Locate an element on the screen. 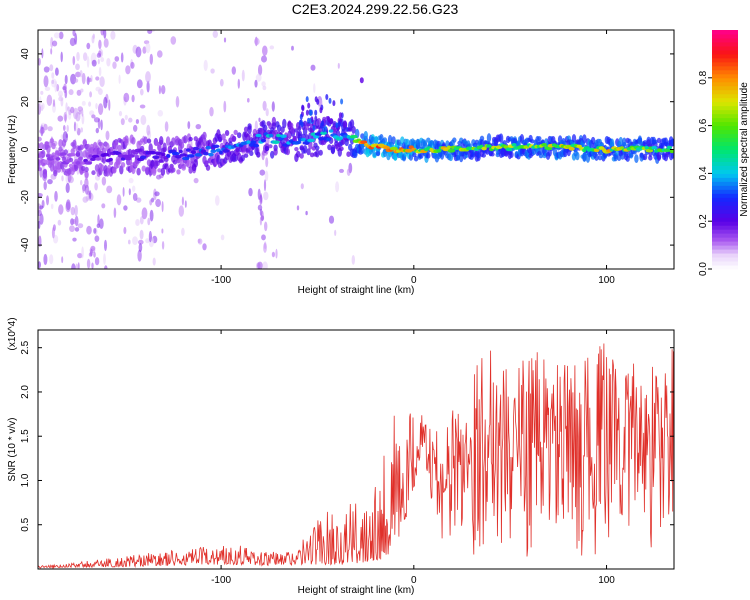 This screenshot has height=600, width=750. y-axis-multiplier: (x10^4) is located at coordinates (12, 333).